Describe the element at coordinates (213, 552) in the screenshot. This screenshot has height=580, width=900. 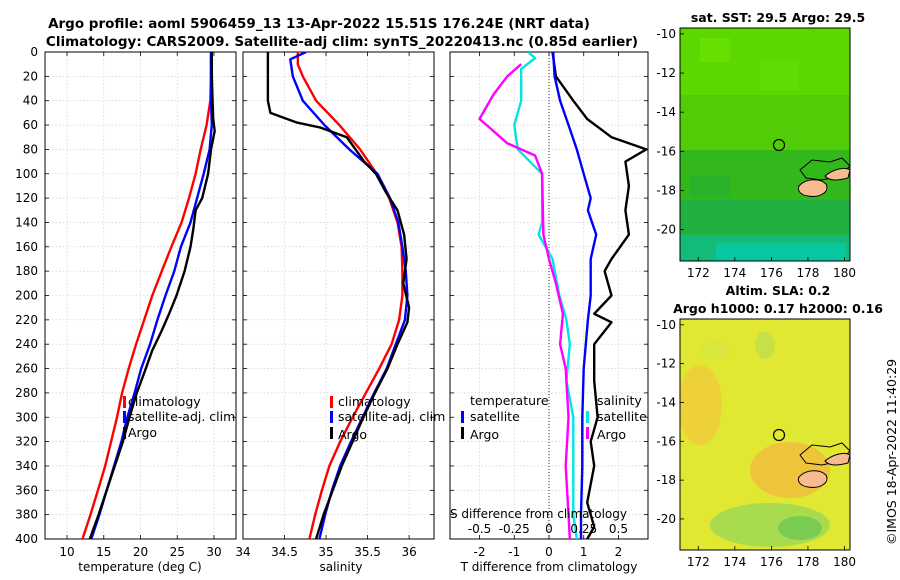
I see `x-tick-label: 30` at that location.